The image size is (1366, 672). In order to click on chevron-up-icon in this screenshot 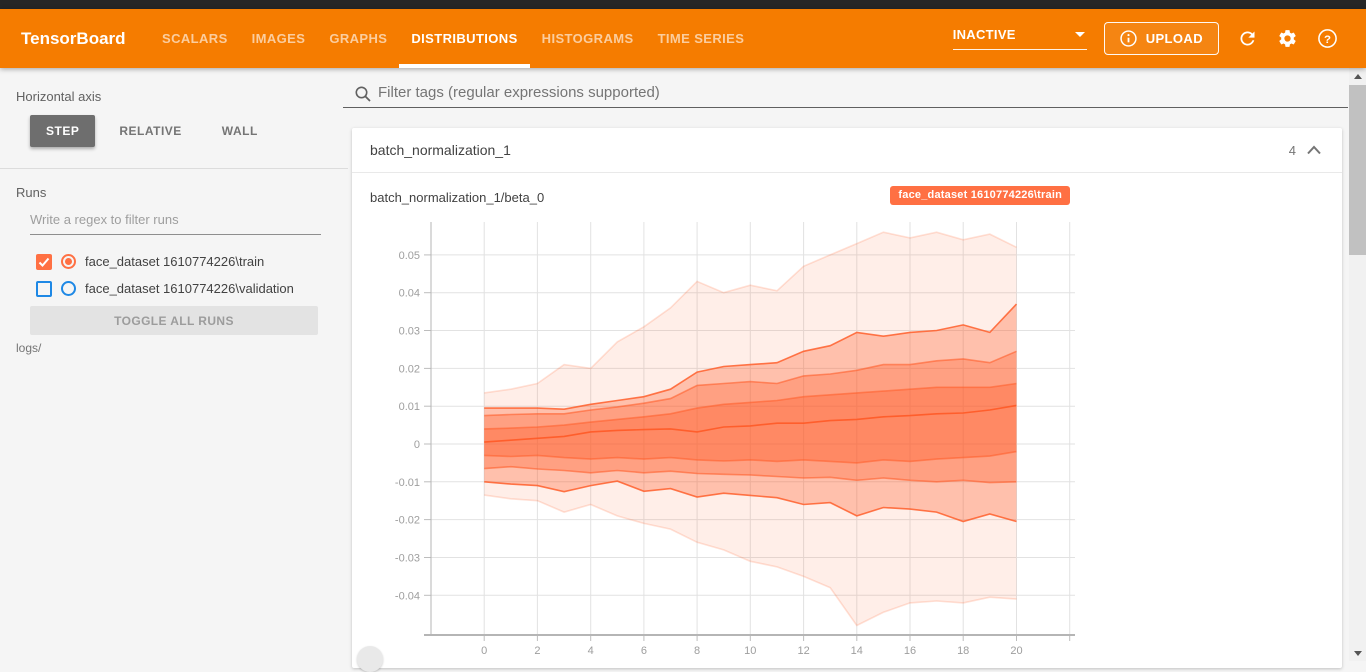, I will do `click(1314, 150)`.